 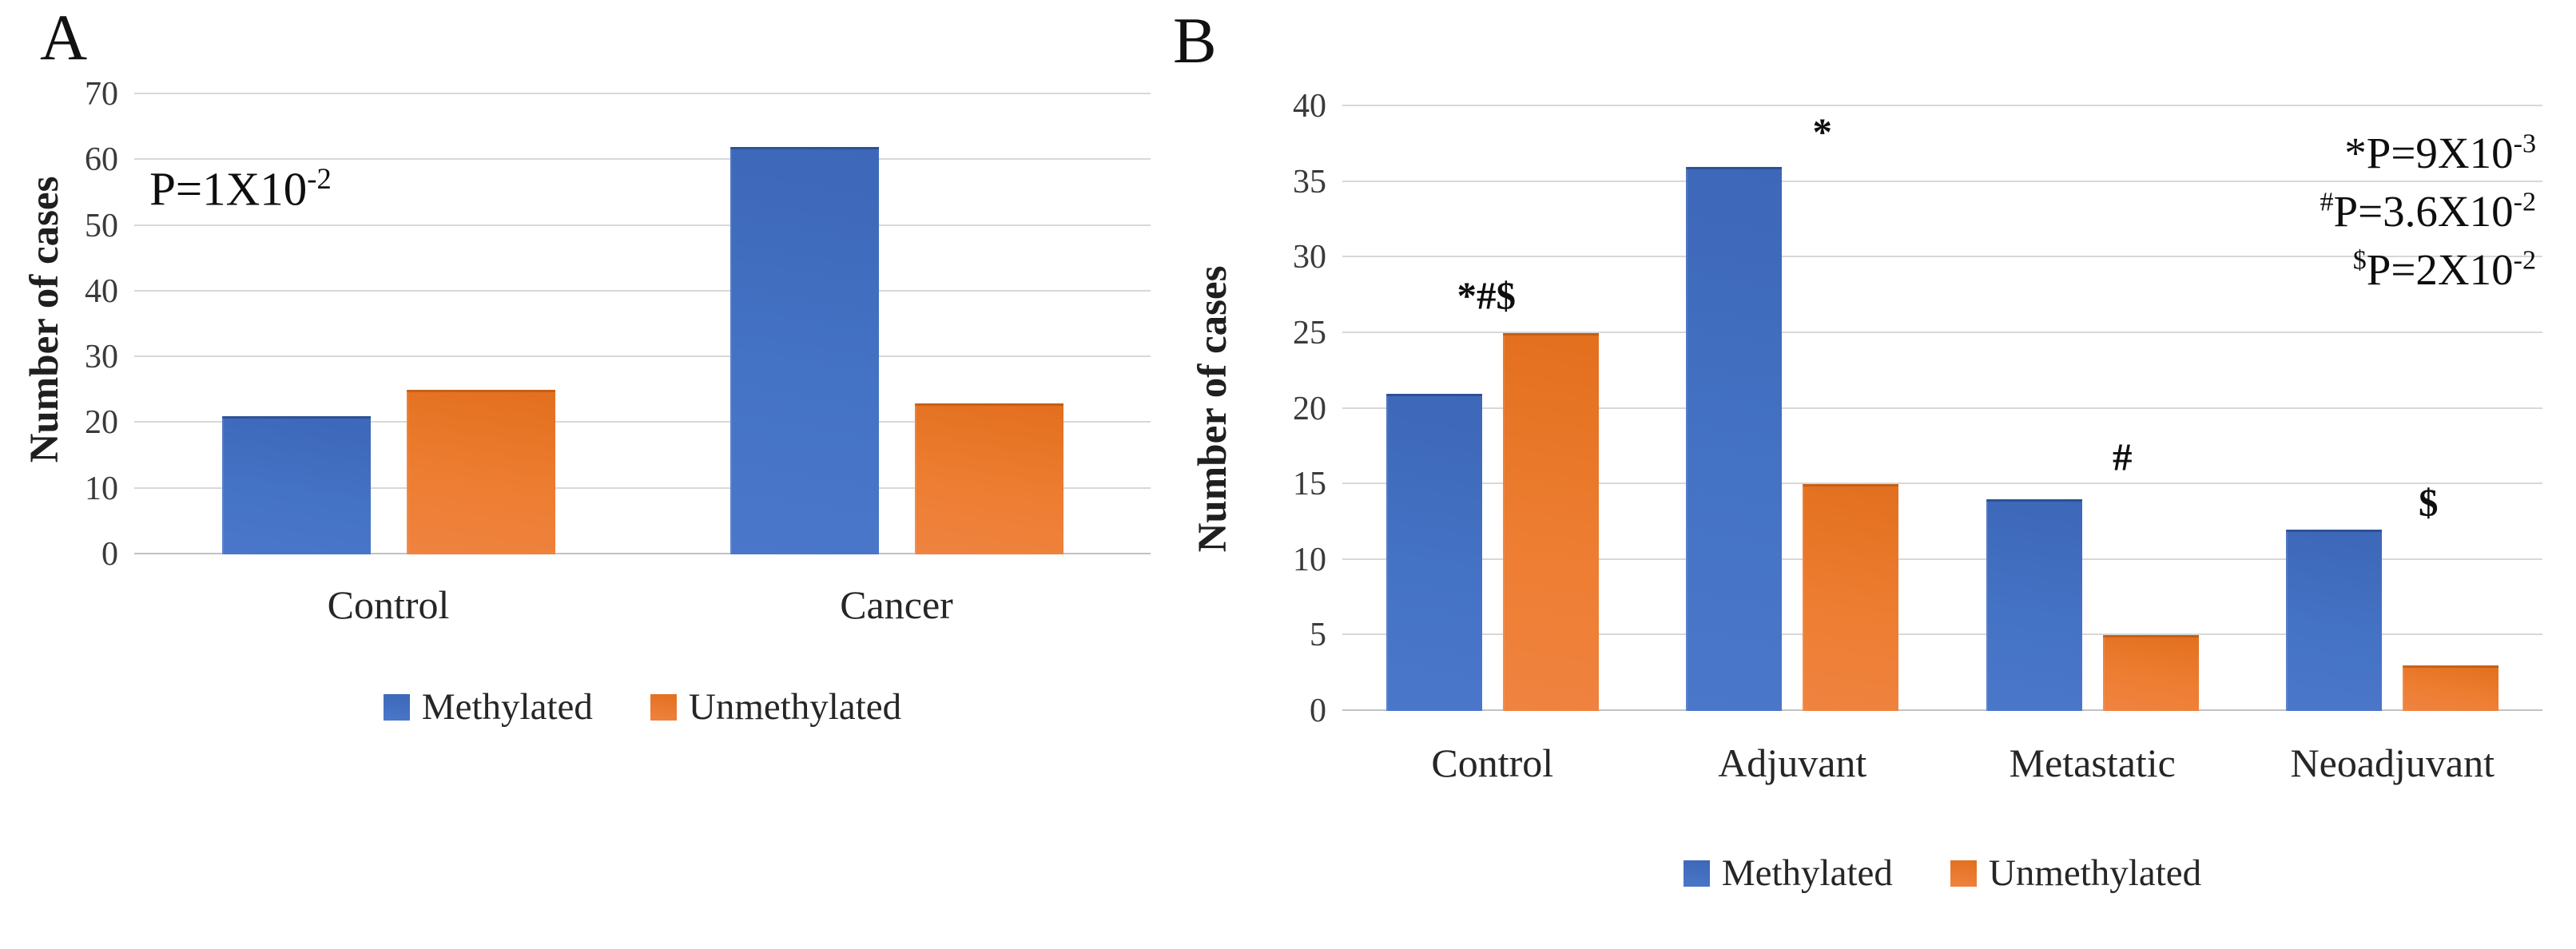 I want to click on significance-marker: #, so click(x=2123, y=457).